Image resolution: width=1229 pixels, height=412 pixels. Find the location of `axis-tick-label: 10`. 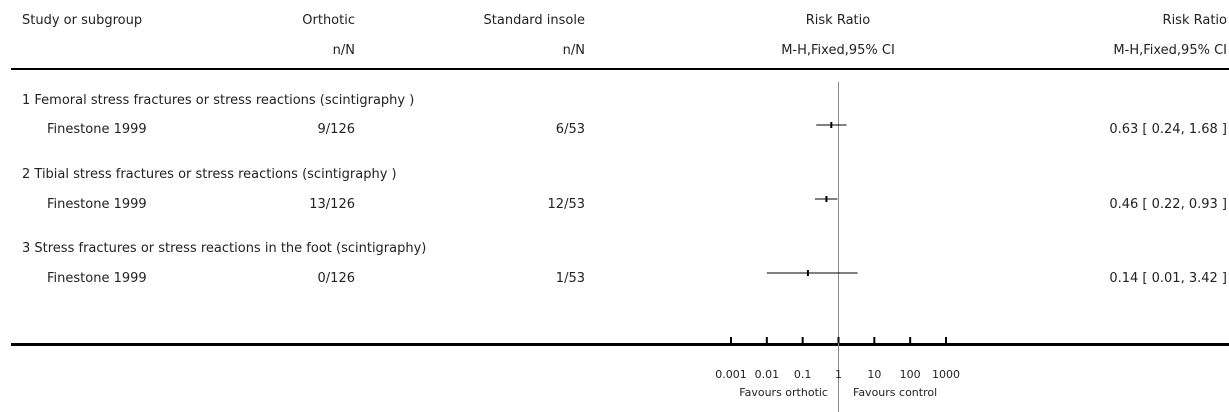

axis-tick-label: 10 is located at coordinates (874, 374).